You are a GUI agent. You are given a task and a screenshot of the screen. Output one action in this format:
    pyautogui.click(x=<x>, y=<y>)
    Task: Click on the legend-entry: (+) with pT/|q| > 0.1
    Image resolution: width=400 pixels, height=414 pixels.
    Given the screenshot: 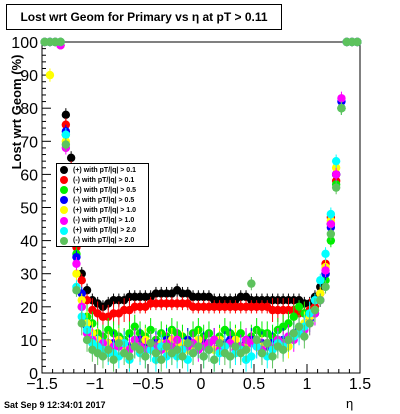 What is the action you would take?
    pyautogui.click(x=102, y=170)
    